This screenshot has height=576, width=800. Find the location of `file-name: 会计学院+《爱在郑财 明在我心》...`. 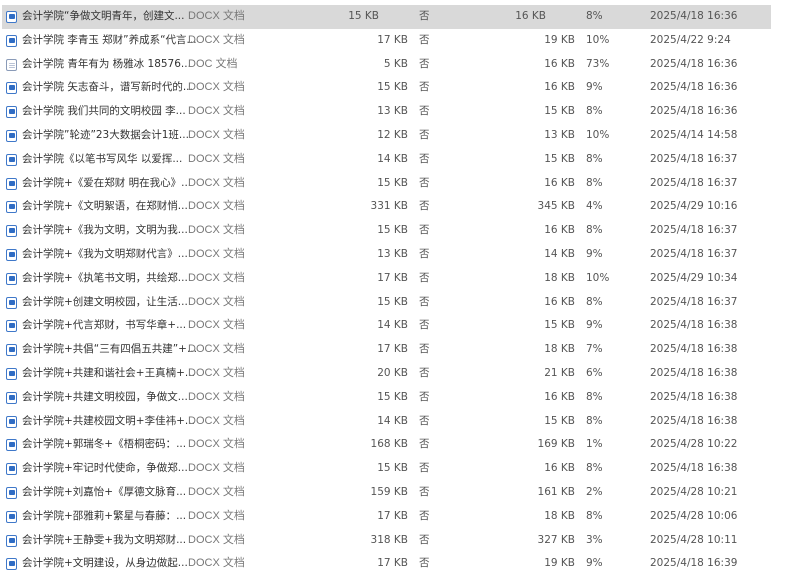

file-name: 会计学院+《爱在郑财 明在我心》... is located at coordinates (107, 182).